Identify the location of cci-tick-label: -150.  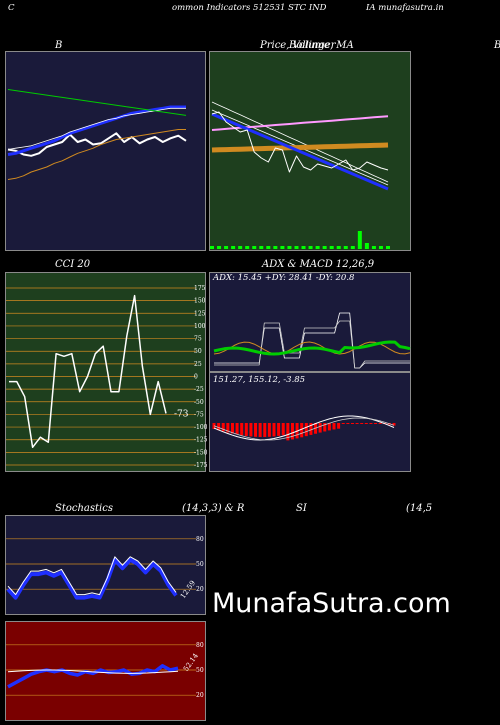
(200, 452).